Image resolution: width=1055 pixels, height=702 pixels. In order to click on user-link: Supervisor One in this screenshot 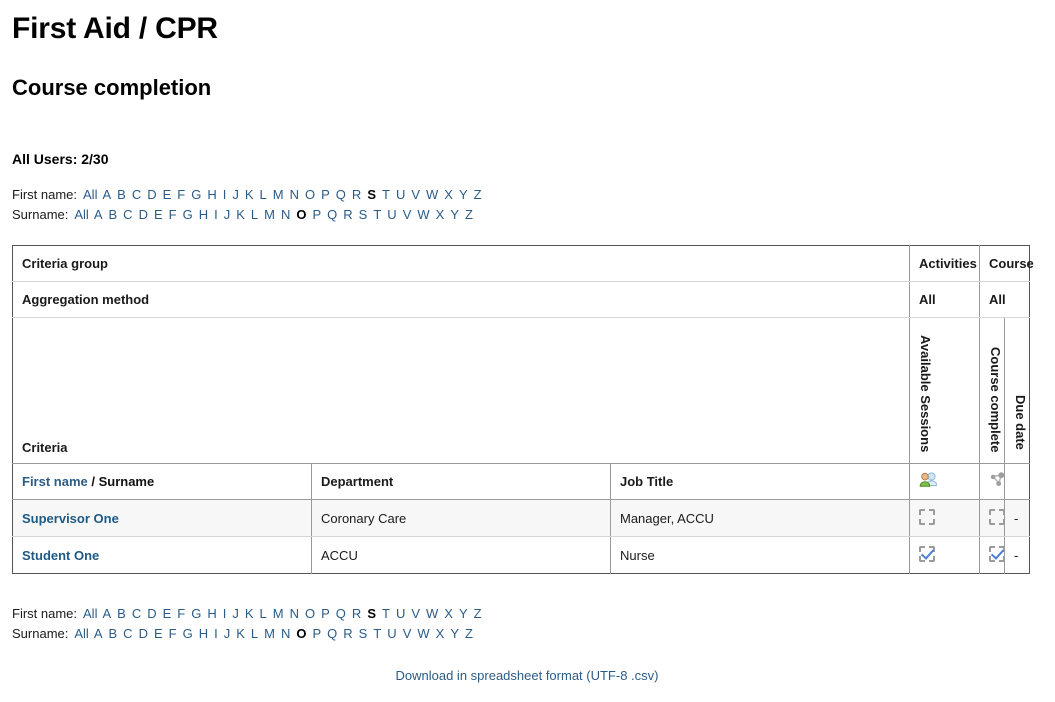, I will do `click(70, 518)`.